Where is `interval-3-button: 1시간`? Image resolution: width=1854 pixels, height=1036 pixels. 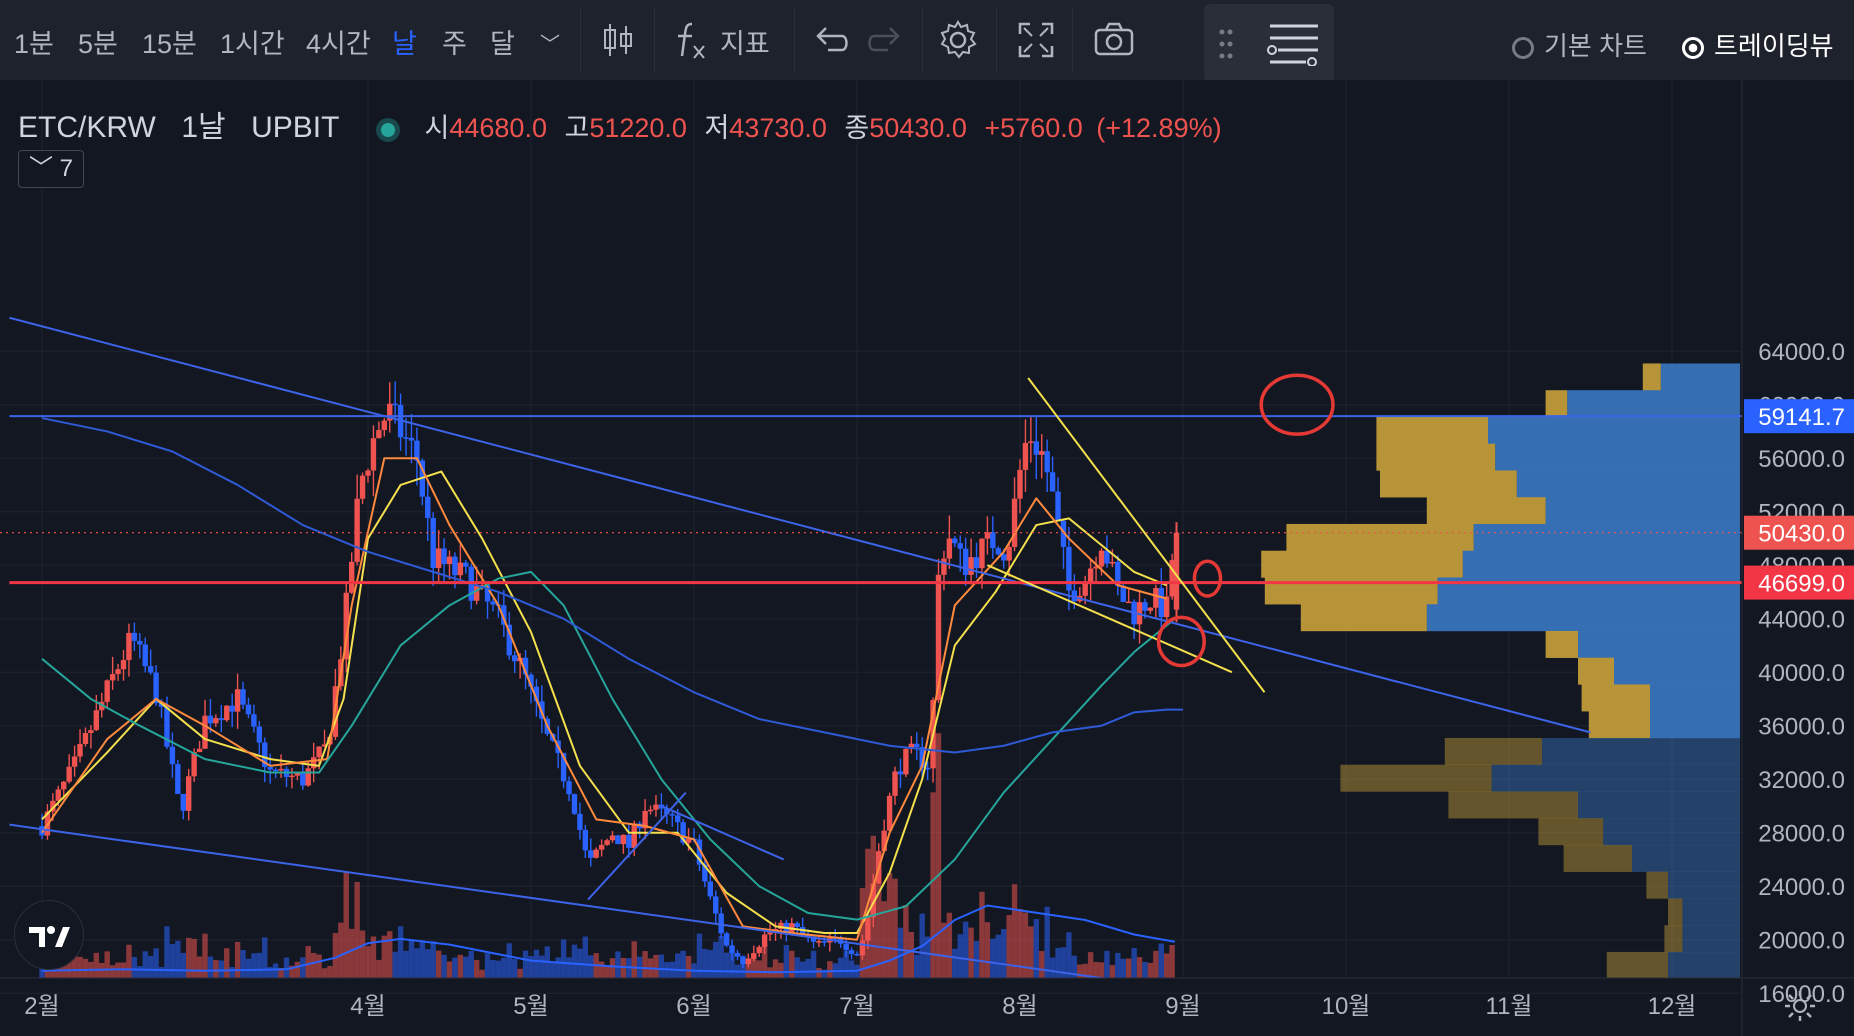 interval-3-button: 1시간 is located at coordinates (252, 44).